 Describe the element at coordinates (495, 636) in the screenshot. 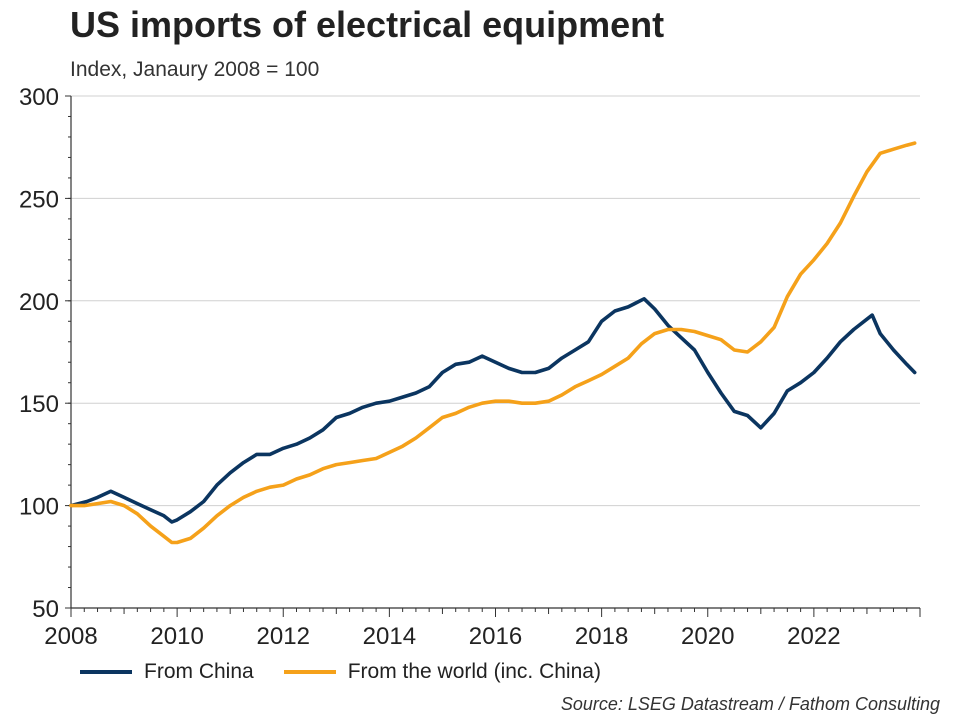

I see `x-tick-label-2016: 2016` at that location.